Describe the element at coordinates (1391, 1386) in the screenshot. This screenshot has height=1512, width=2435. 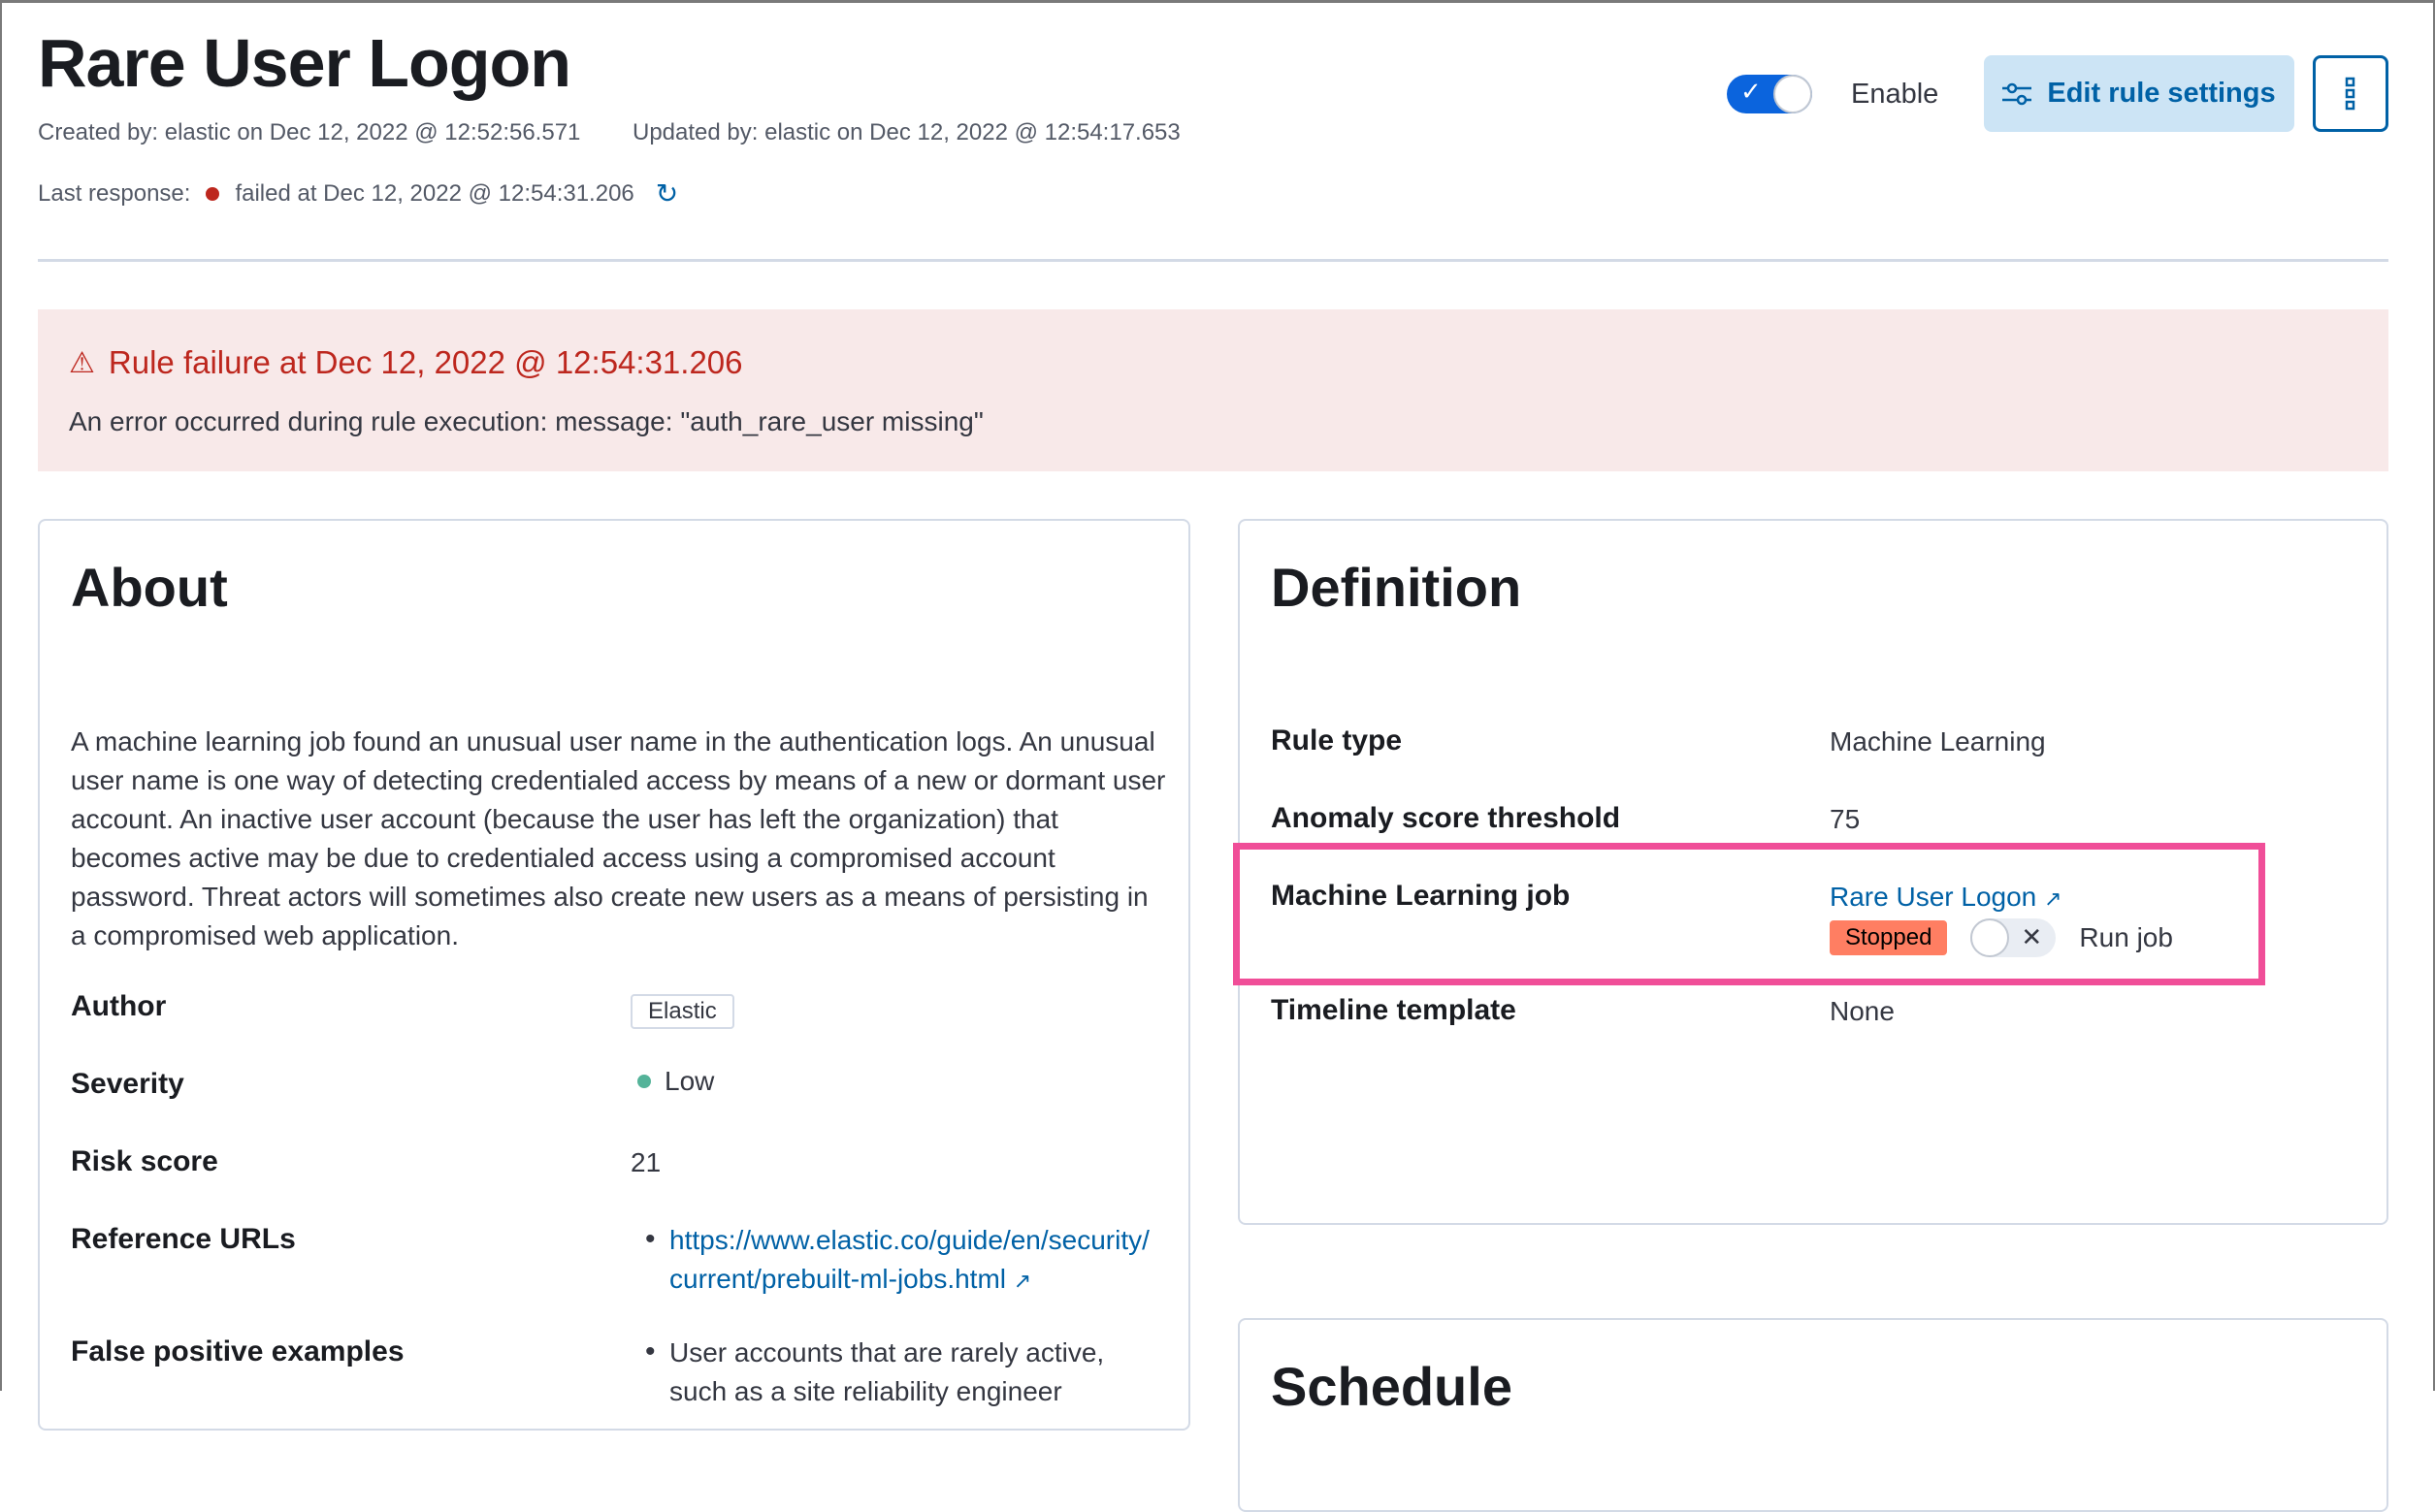
I see `schedule-heading: Schedule` at that location.